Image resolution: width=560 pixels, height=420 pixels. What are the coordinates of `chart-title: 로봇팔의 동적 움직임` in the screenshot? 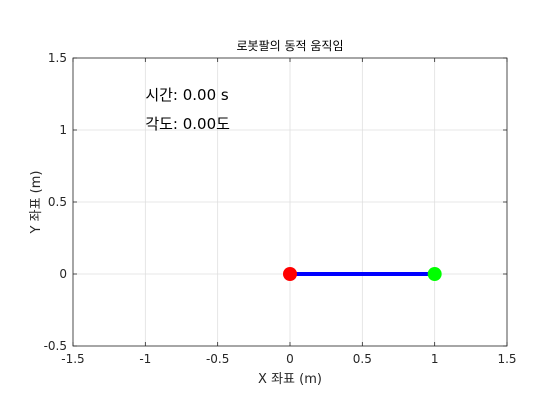 It's located at (290, 46).